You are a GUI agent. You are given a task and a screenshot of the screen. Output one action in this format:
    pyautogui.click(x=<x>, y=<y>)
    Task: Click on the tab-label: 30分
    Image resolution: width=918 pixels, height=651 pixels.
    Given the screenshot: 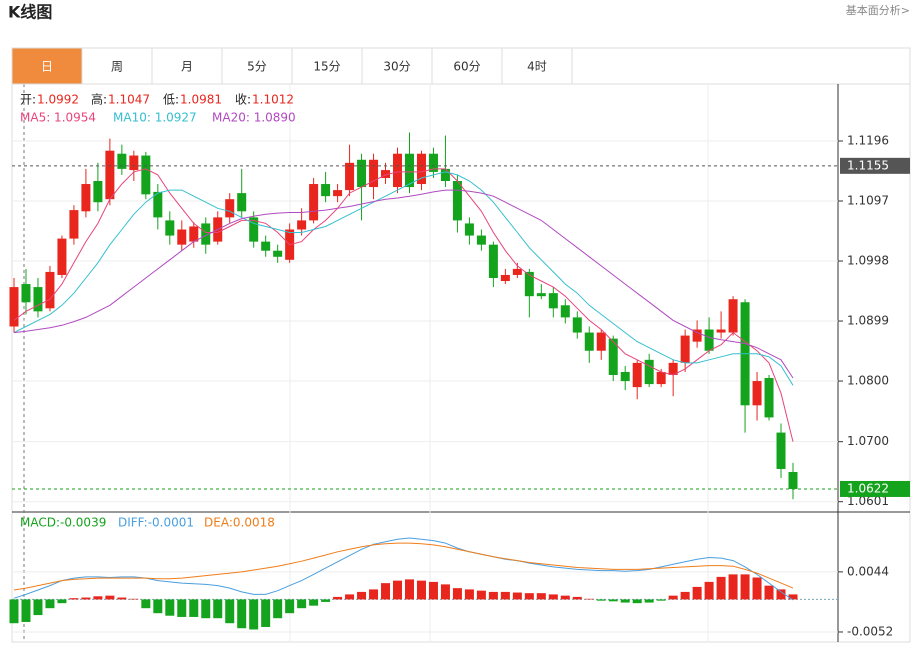 What is the action you would take?
    pyautogui.click(x=396, y=67)
    